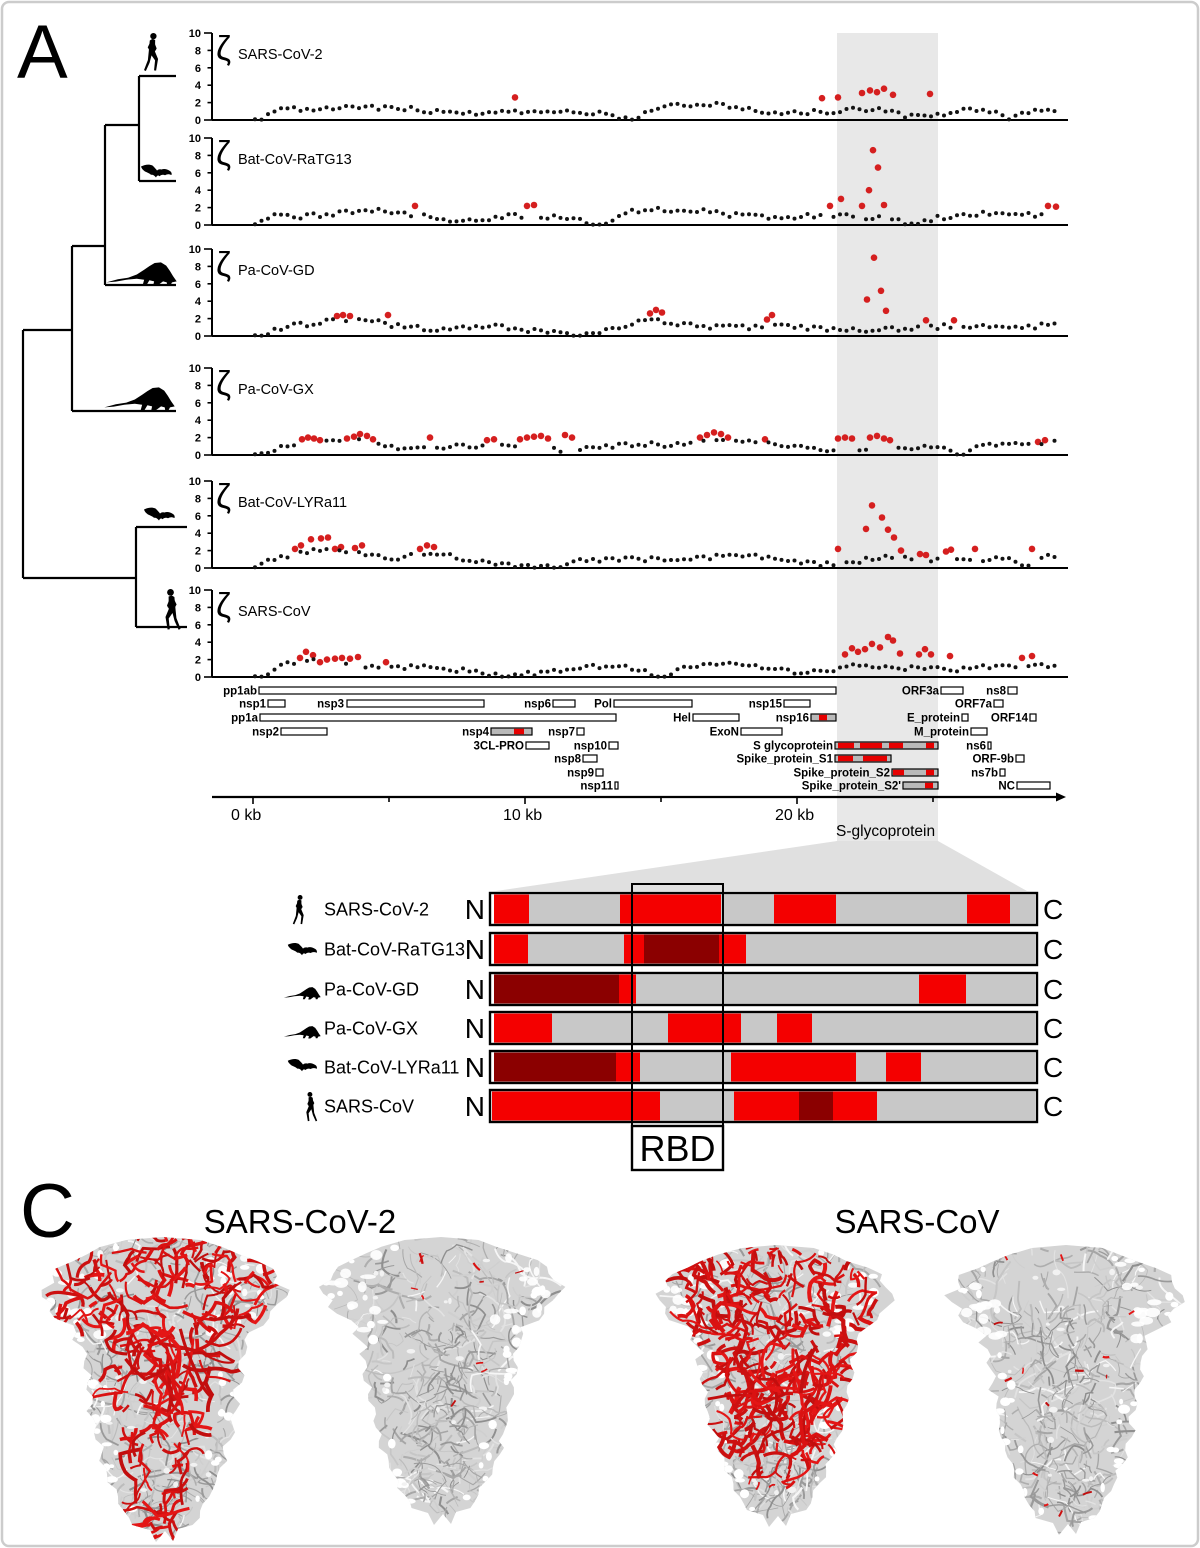  What do you see at coordinates (499, 747) in the screenshot?
I see `svg-text: 3CL-PRO` at bounding box center [499, 747].